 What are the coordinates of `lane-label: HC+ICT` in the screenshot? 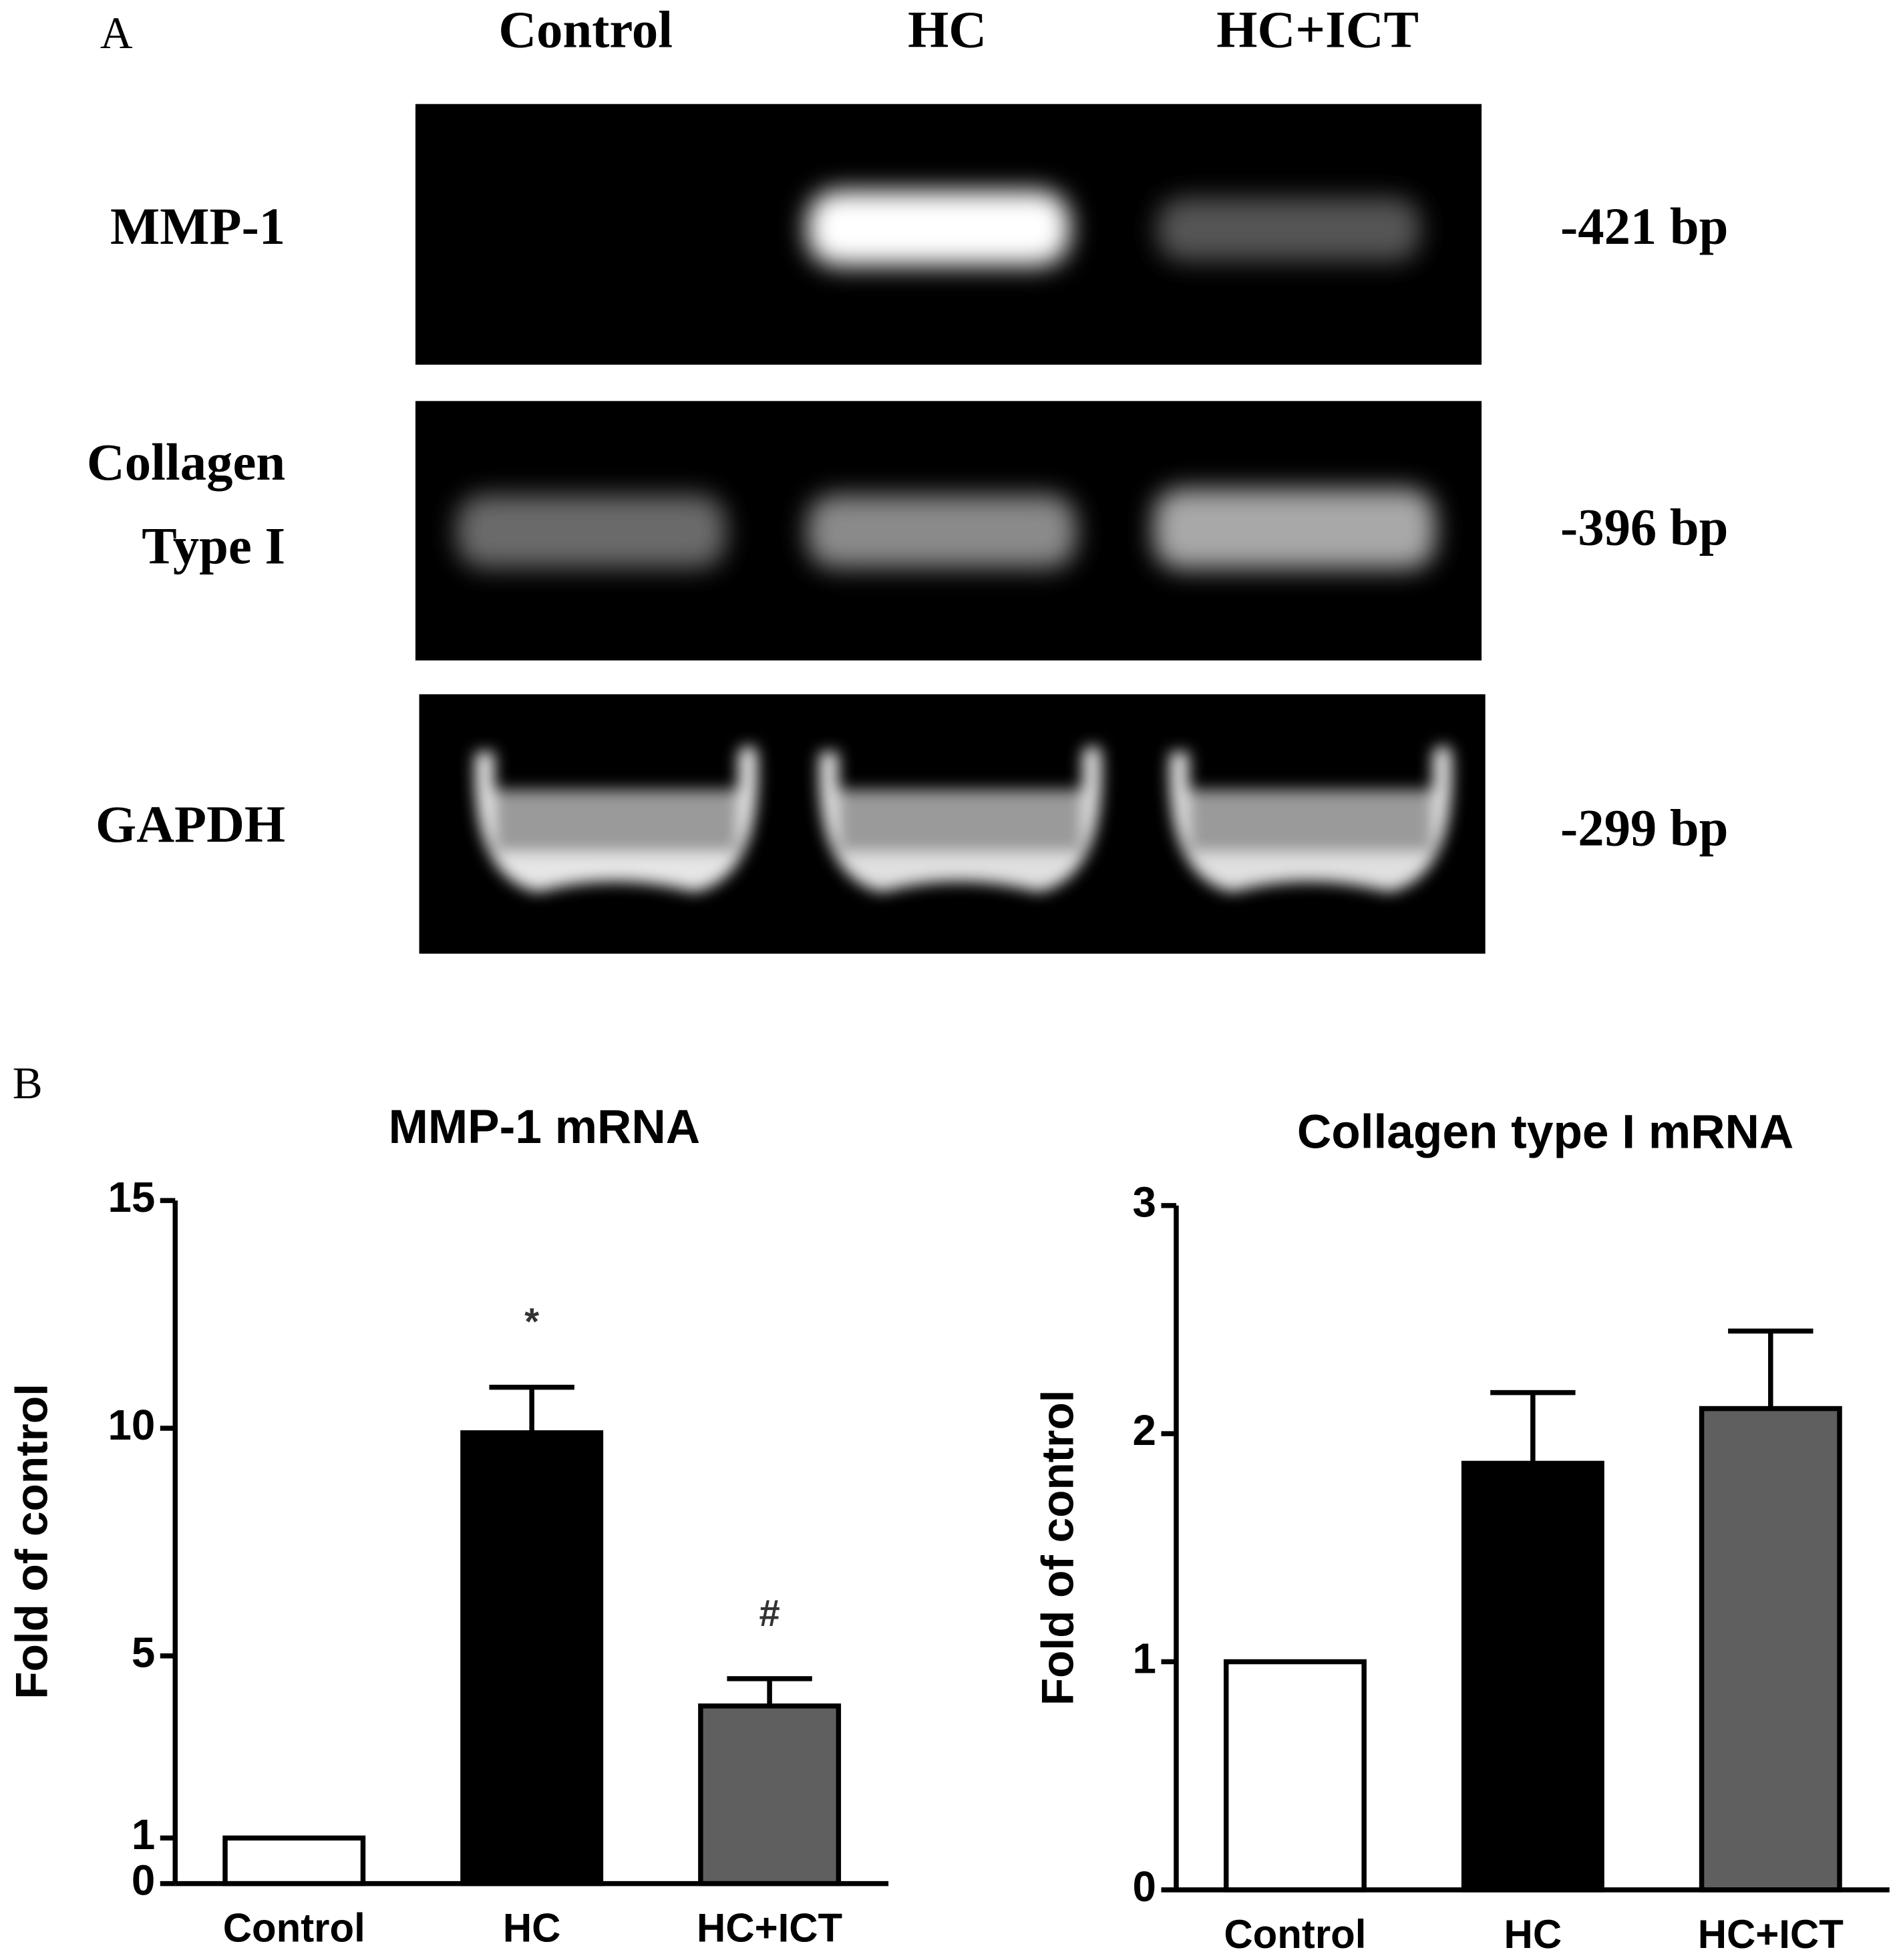 It's located at (1317, 30).